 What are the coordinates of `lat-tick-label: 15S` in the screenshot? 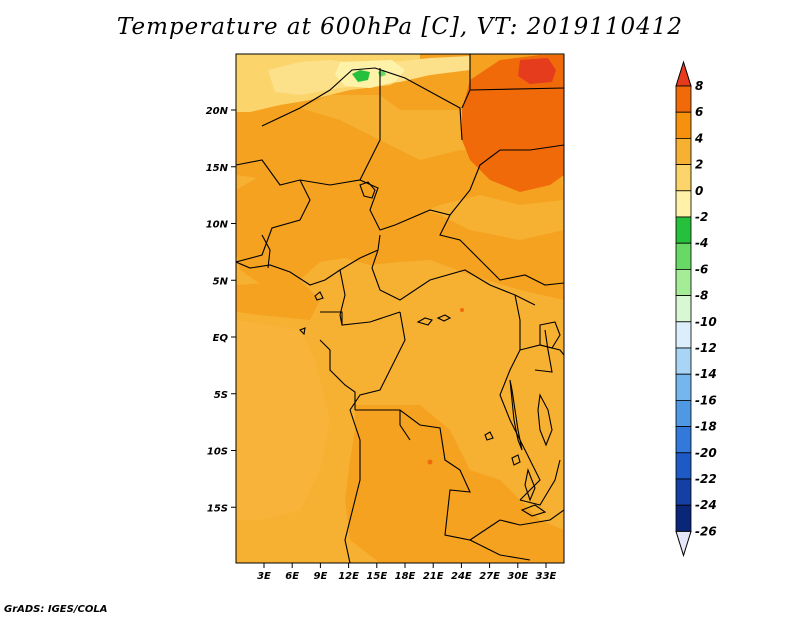 It's located at (217, 508).